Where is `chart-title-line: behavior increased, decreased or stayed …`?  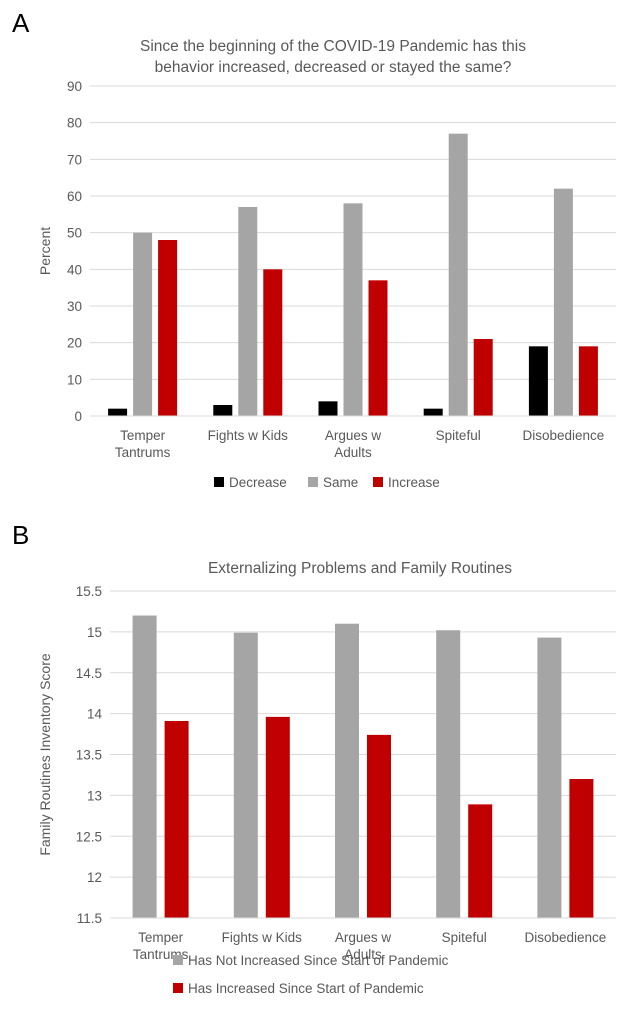 chart-title-line: behavior increased, decreased or stayed … is located at coordinates (333, 67).